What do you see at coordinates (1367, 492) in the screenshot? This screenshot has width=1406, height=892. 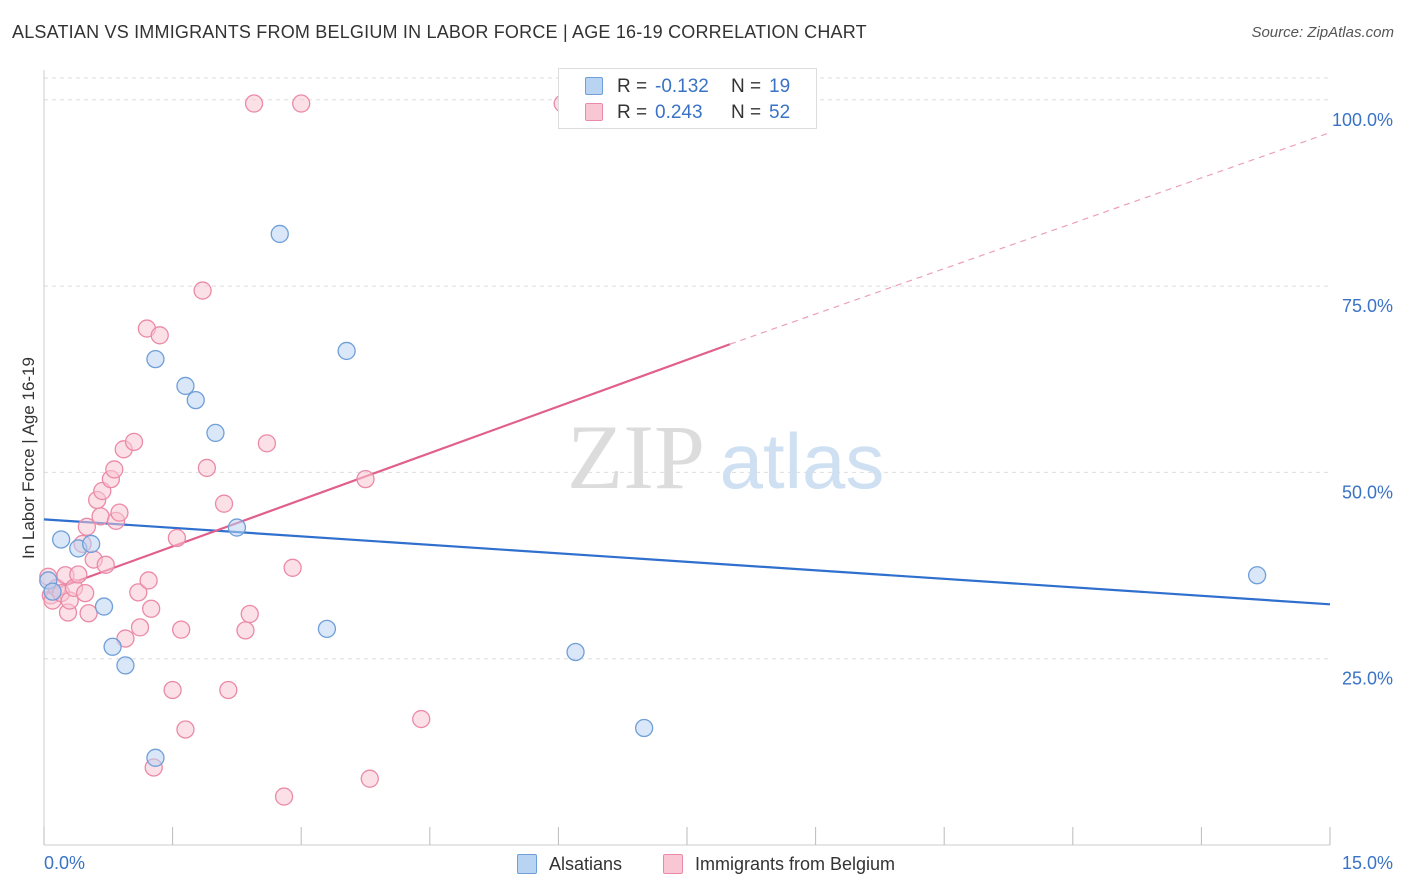 I see `y-tick-label: 50.0%` at bounding box center [1367, 492].